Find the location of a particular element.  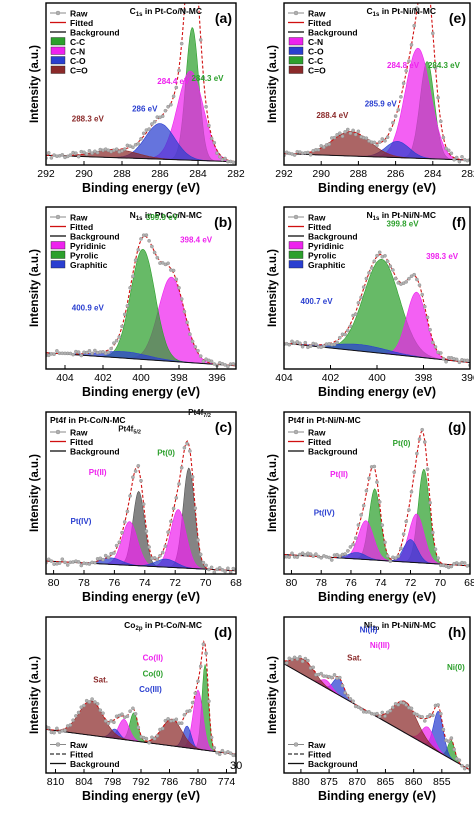

peak-annotation: Pt(II) is located at coordinates (98, 472).